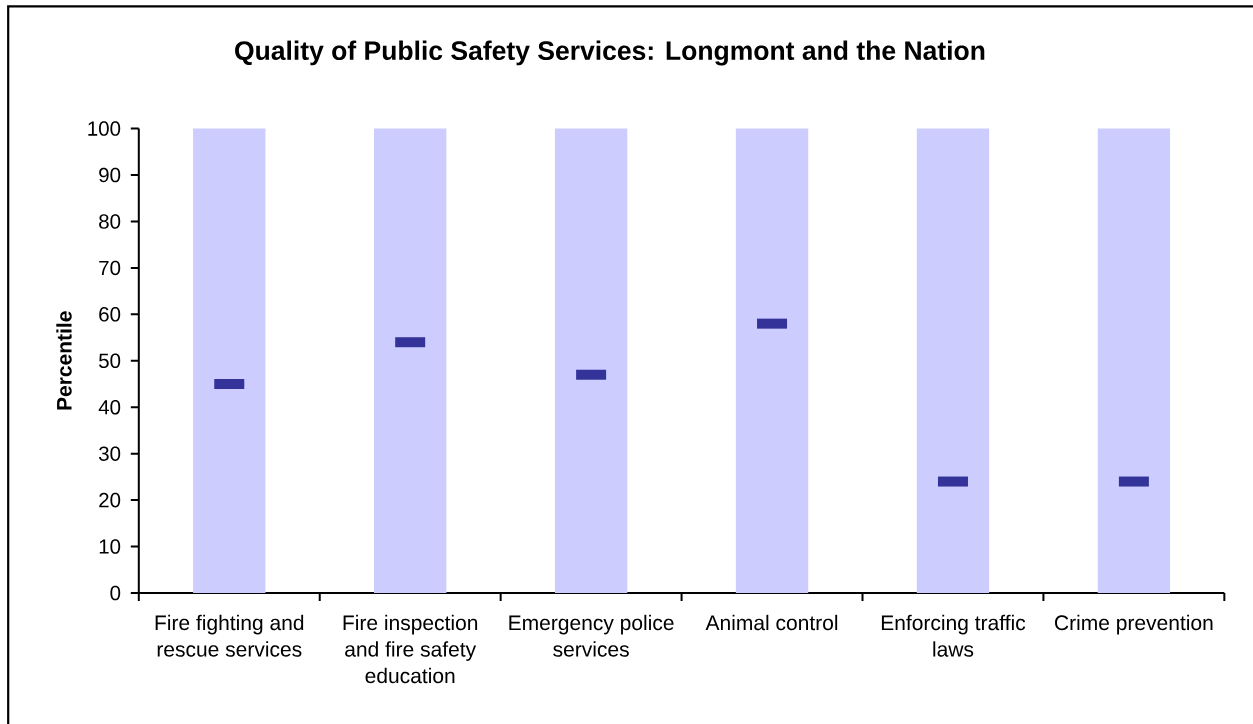 The image size is (1253, 724). What do you see at coordinates (109, 453) in the screenshot?
I see `y-tick-label: 30` at bounding box center [109, 453].